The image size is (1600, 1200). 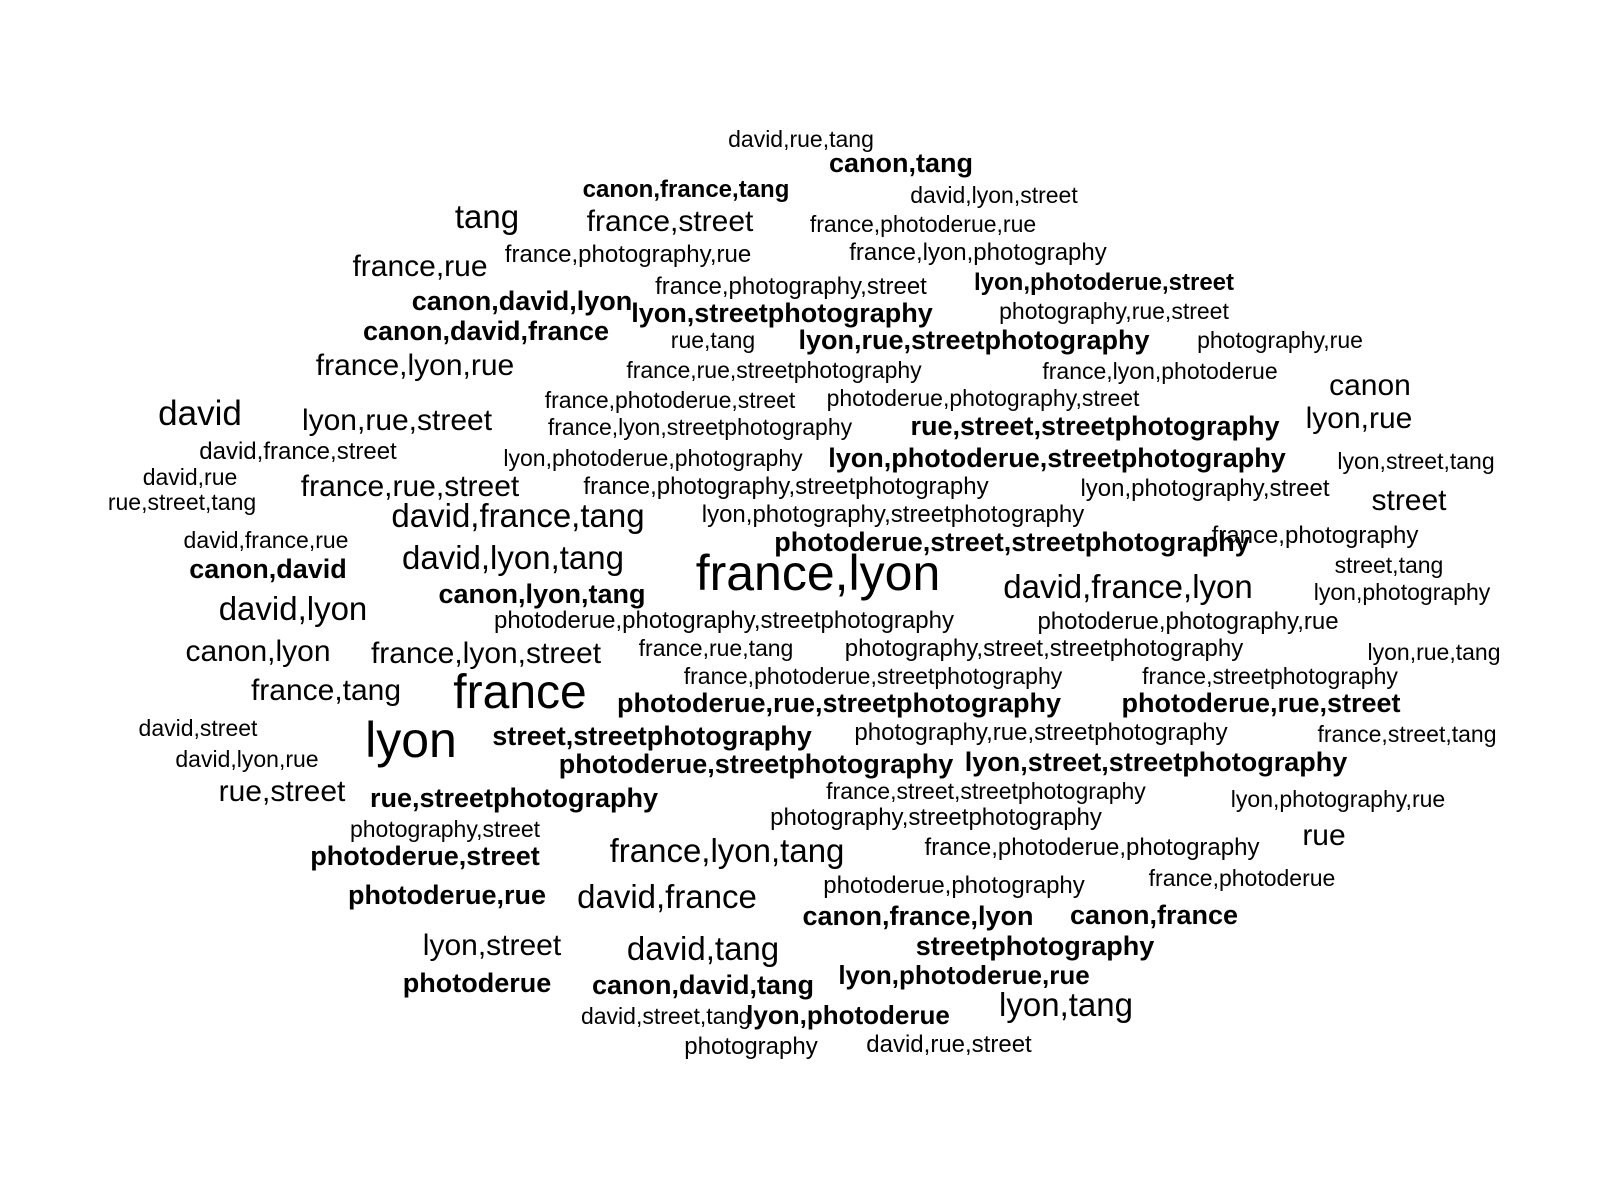 What do you see at coordinates (873, 676) in the screenshot?
I see `word-france-photoderue-streetphotography: france,photoderue,streetphotography` at bounding box center [873, 676].